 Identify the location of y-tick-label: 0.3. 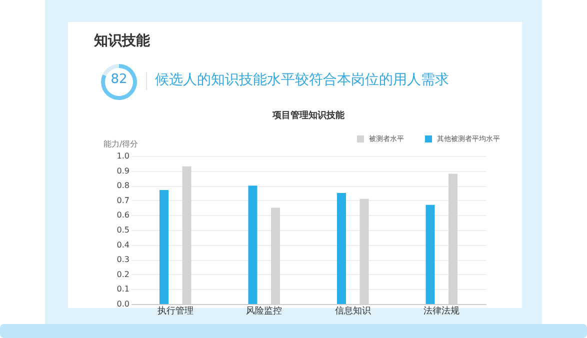
(123, 259).